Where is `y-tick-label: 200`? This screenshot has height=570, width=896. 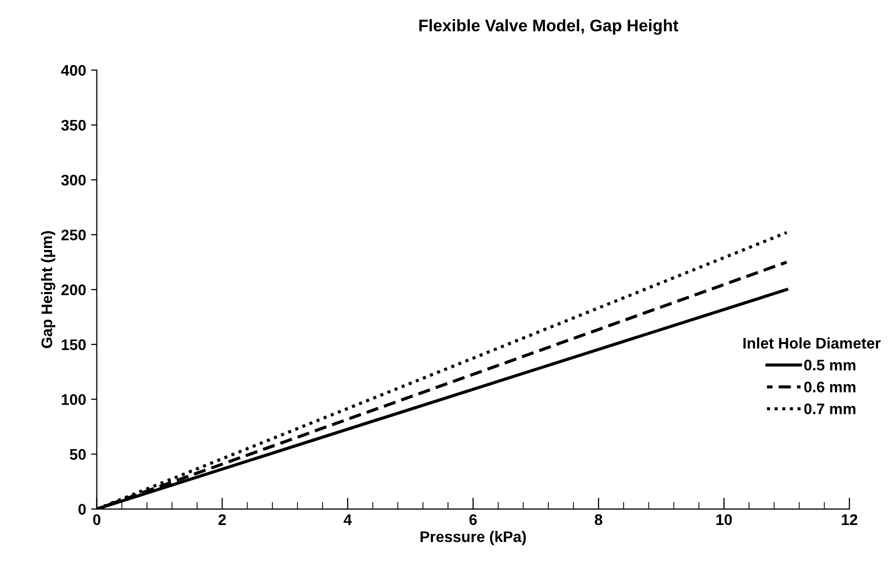 y-tick-label: 200 is located at coordinates (73, 290).